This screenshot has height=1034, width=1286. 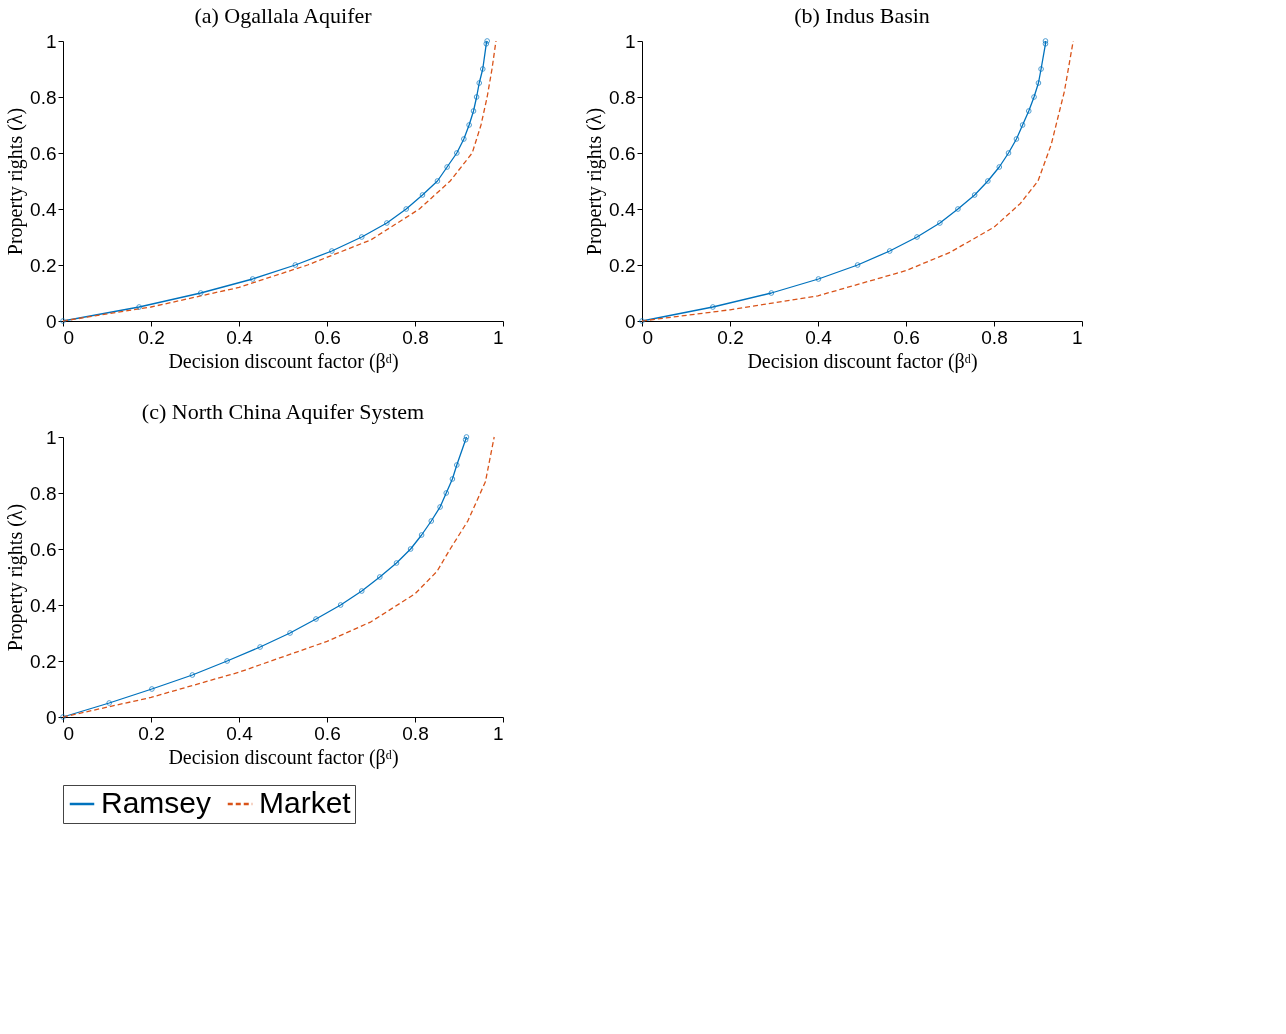 I want to click on chart-title: (c) North China Aquifer System, so click(x=283, y=411).